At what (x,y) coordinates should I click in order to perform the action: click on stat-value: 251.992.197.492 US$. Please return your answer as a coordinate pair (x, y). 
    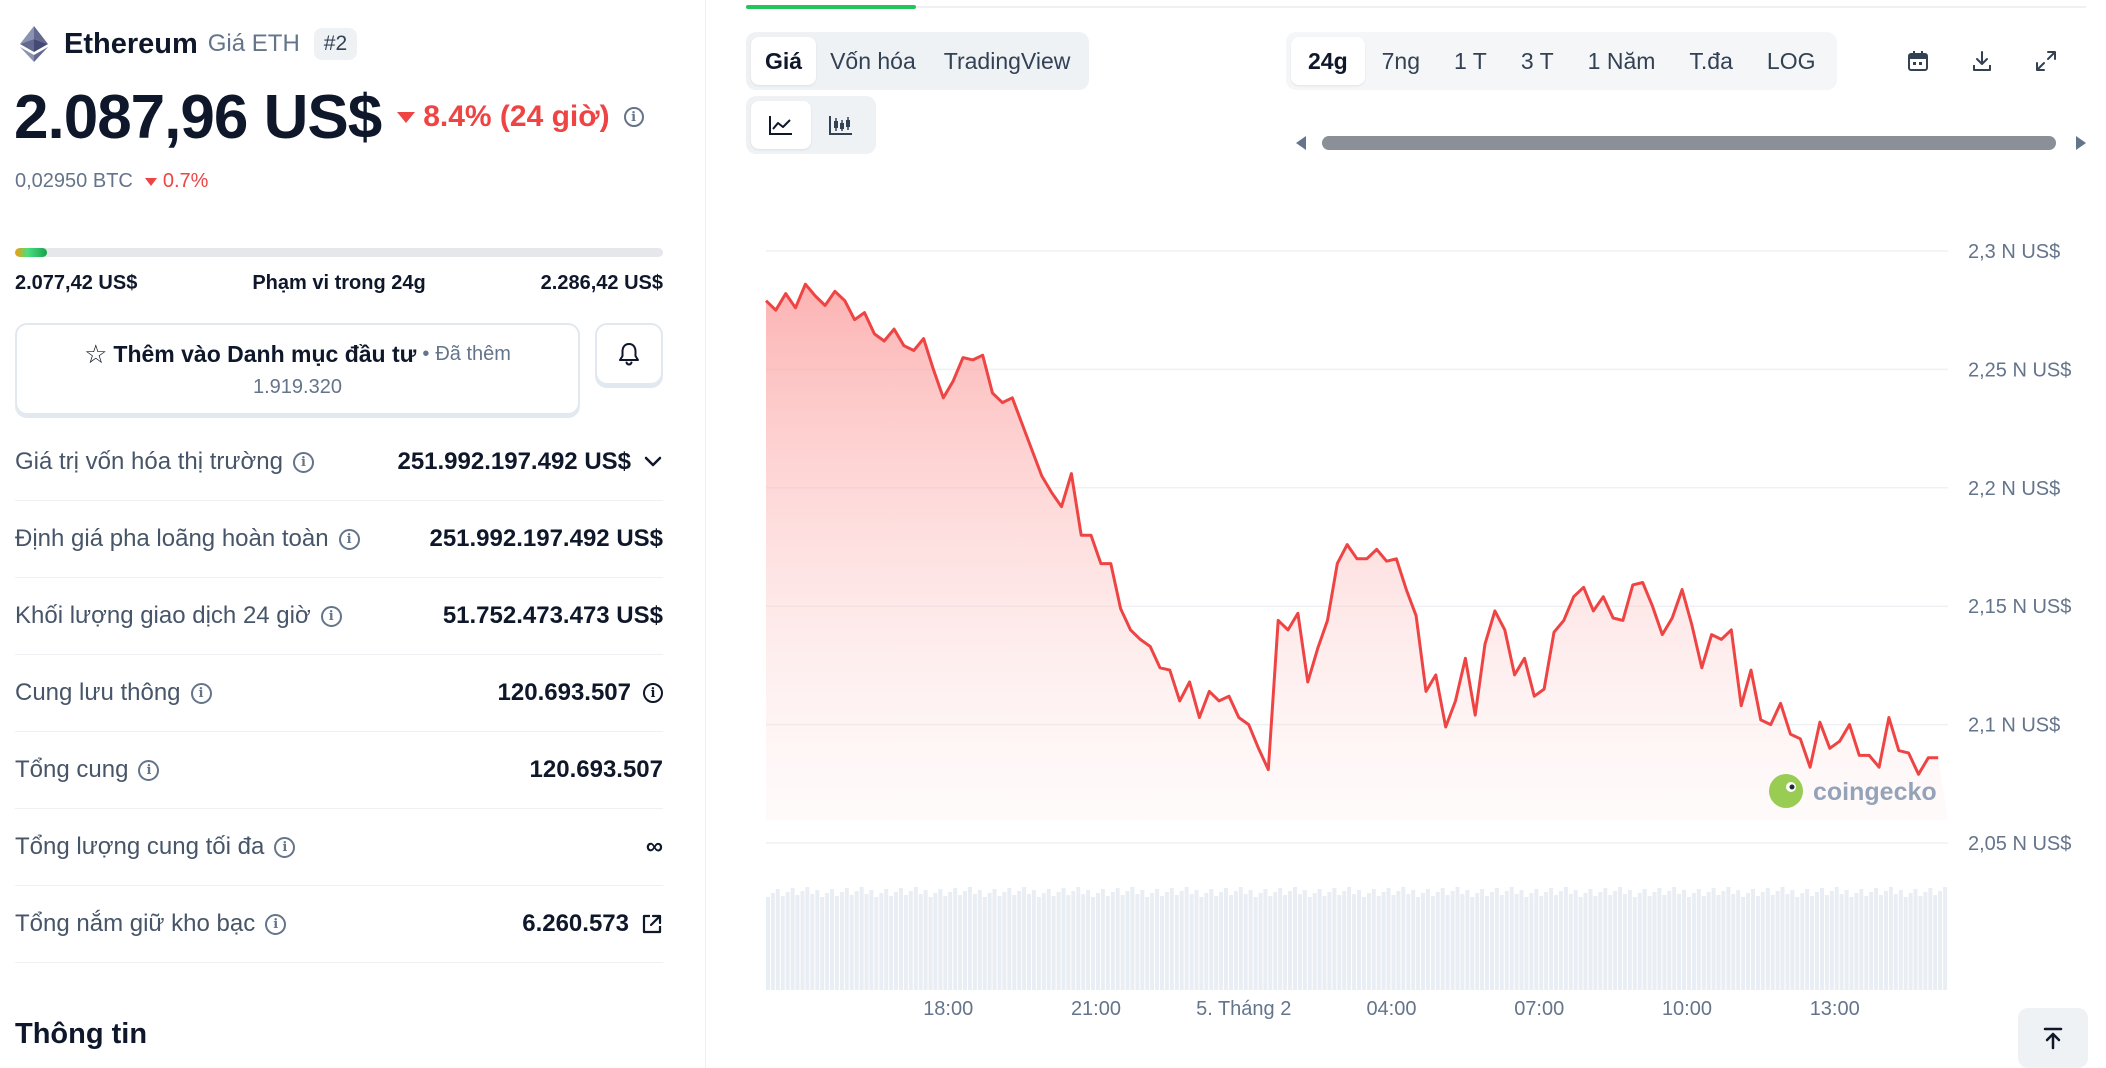
    Looking at the image, I should click on (546, 539).